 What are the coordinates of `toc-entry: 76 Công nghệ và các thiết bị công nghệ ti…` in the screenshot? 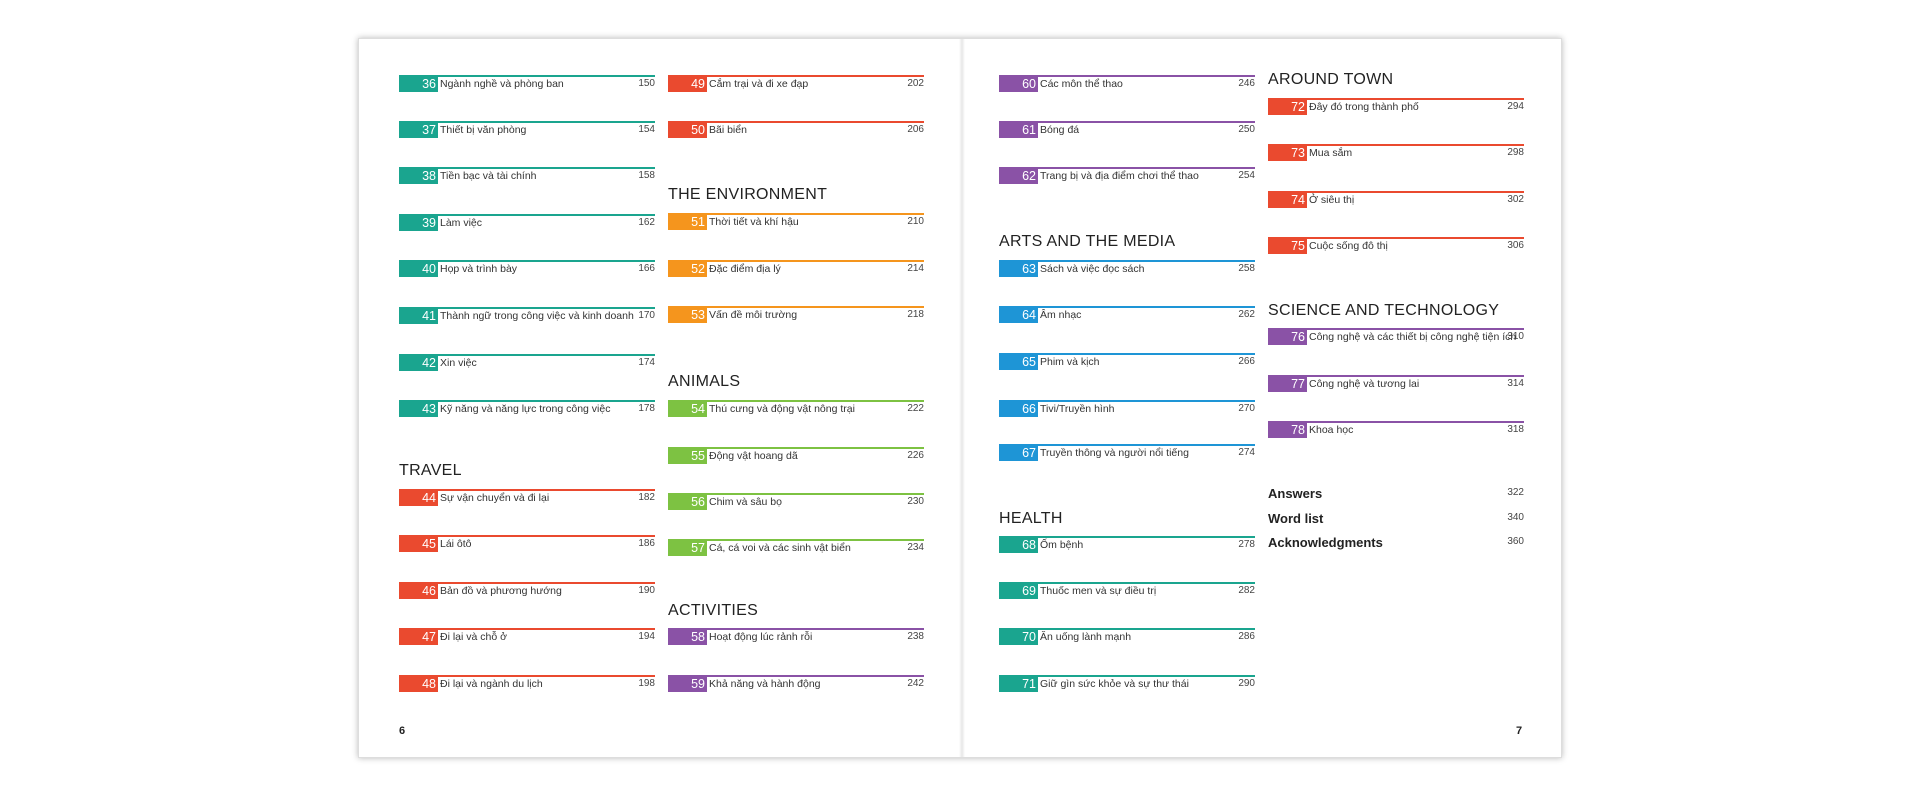 It's located at (1396, 337).